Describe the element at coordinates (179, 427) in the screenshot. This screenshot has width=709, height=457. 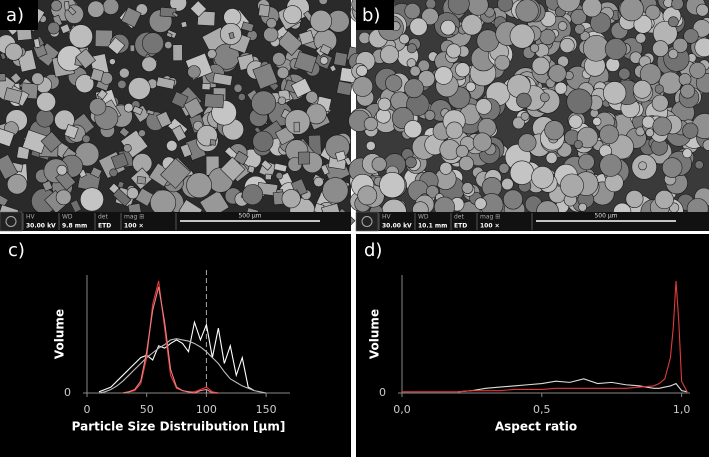
I see `x-axis-label: Particle Size Distruibution [µm]` at that location.